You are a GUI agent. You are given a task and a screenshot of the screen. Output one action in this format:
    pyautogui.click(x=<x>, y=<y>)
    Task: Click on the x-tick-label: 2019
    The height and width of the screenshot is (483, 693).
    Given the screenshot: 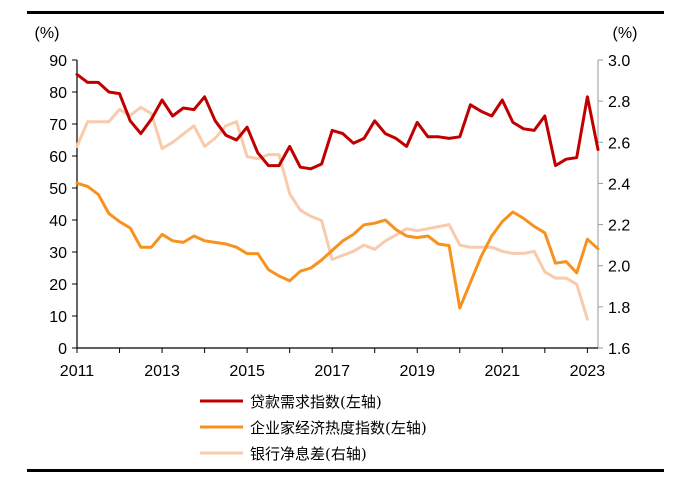 What is the action you would take?
    pyautogui.click(x=417, y=371)
    